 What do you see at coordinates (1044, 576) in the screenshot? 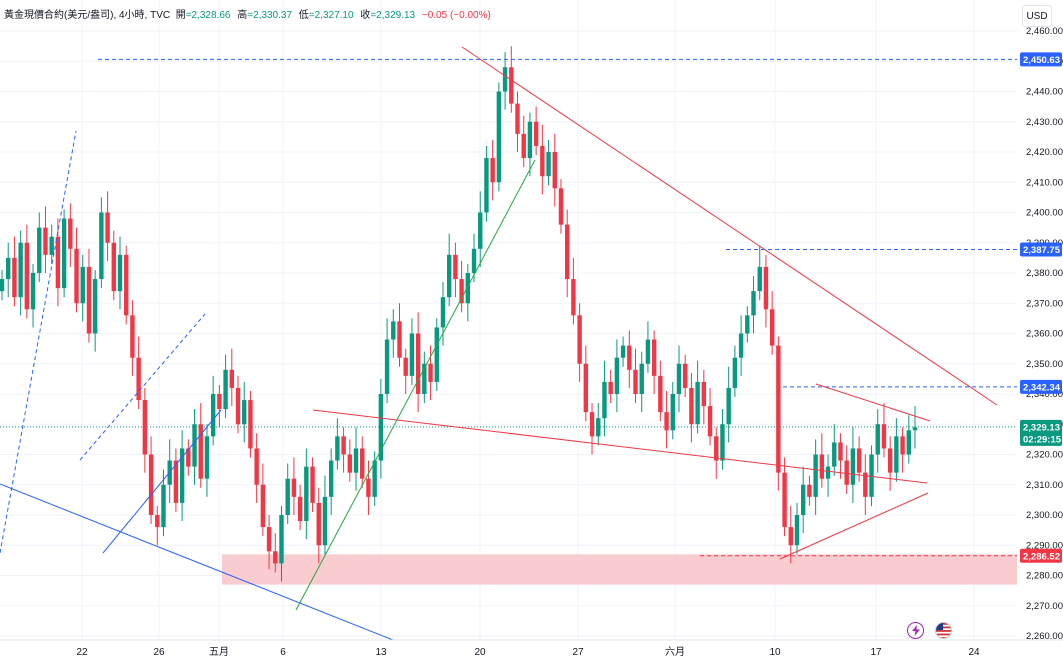
I see `y-tick-label: 2,280.00` at bounding box center [1044, 576].